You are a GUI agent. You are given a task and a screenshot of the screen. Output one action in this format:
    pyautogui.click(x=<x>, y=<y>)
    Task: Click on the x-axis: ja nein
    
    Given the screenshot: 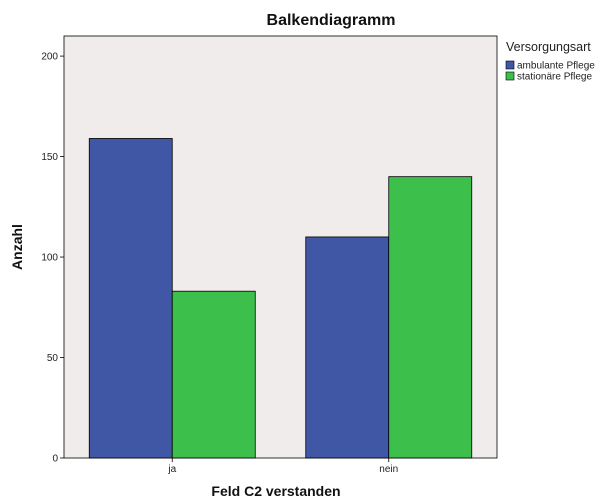 What is the action you would take?
    pyautogui.click(x=282, y=466)
    